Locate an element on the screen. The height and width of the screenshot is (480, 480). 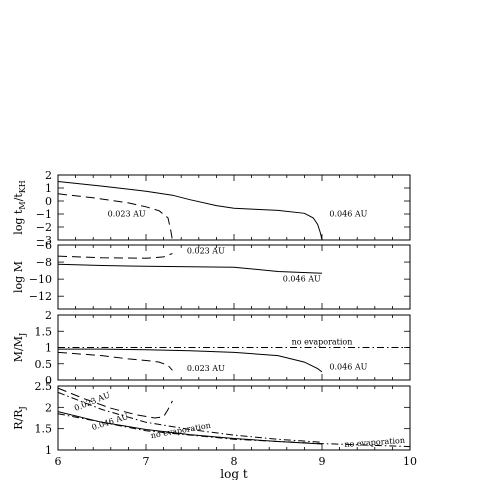
y-tick-label: 2.5 is located at coordinates (44, 386).